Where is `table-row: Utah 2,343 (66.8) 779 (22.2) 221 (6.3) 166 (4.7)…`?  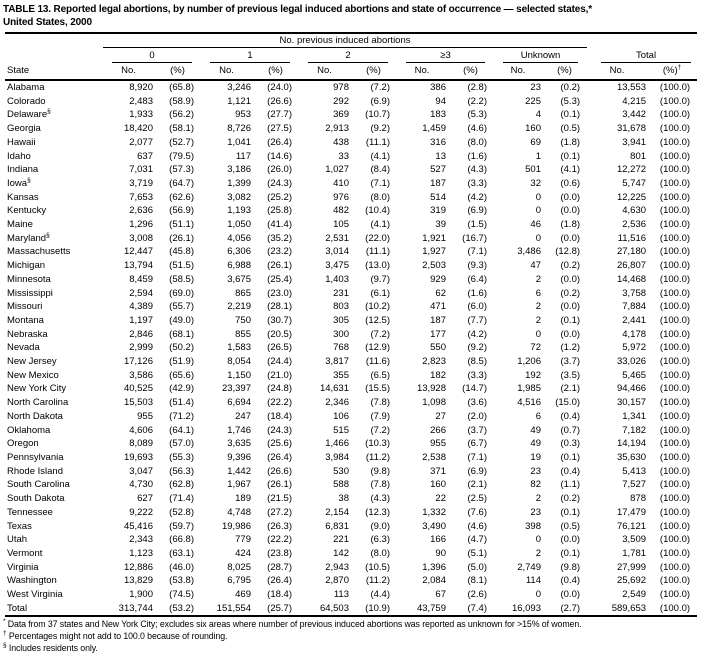 table-row: Utah 2,343 (66.8) 779 (22.2) 221 (6.3) 166 (4.7)… is located at coordinates (351, 540).